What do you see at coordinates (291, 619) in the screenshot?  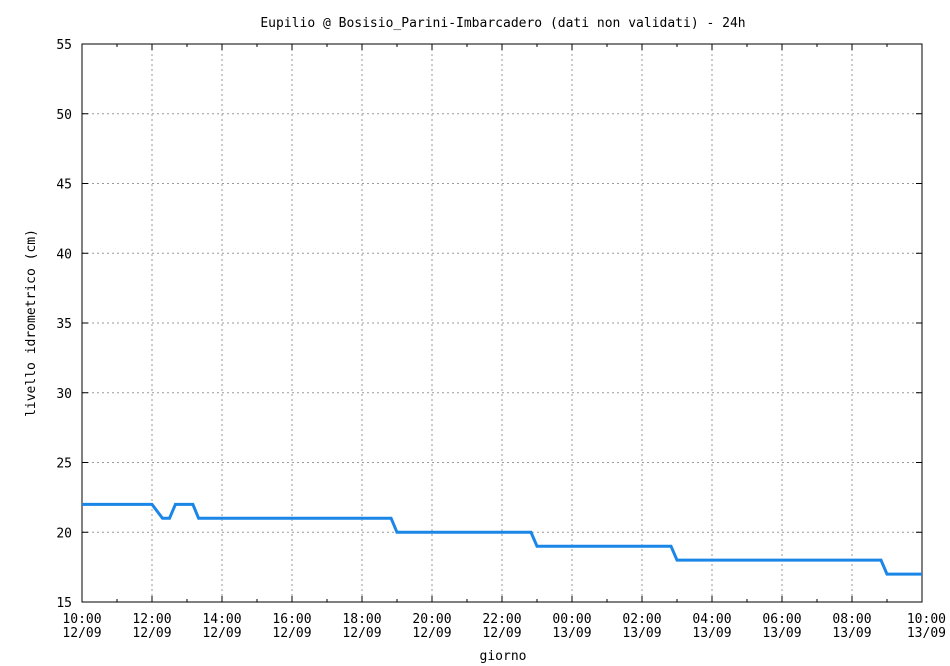 I see `x-tick-time: 16:00` at bounding box center [291, 619].